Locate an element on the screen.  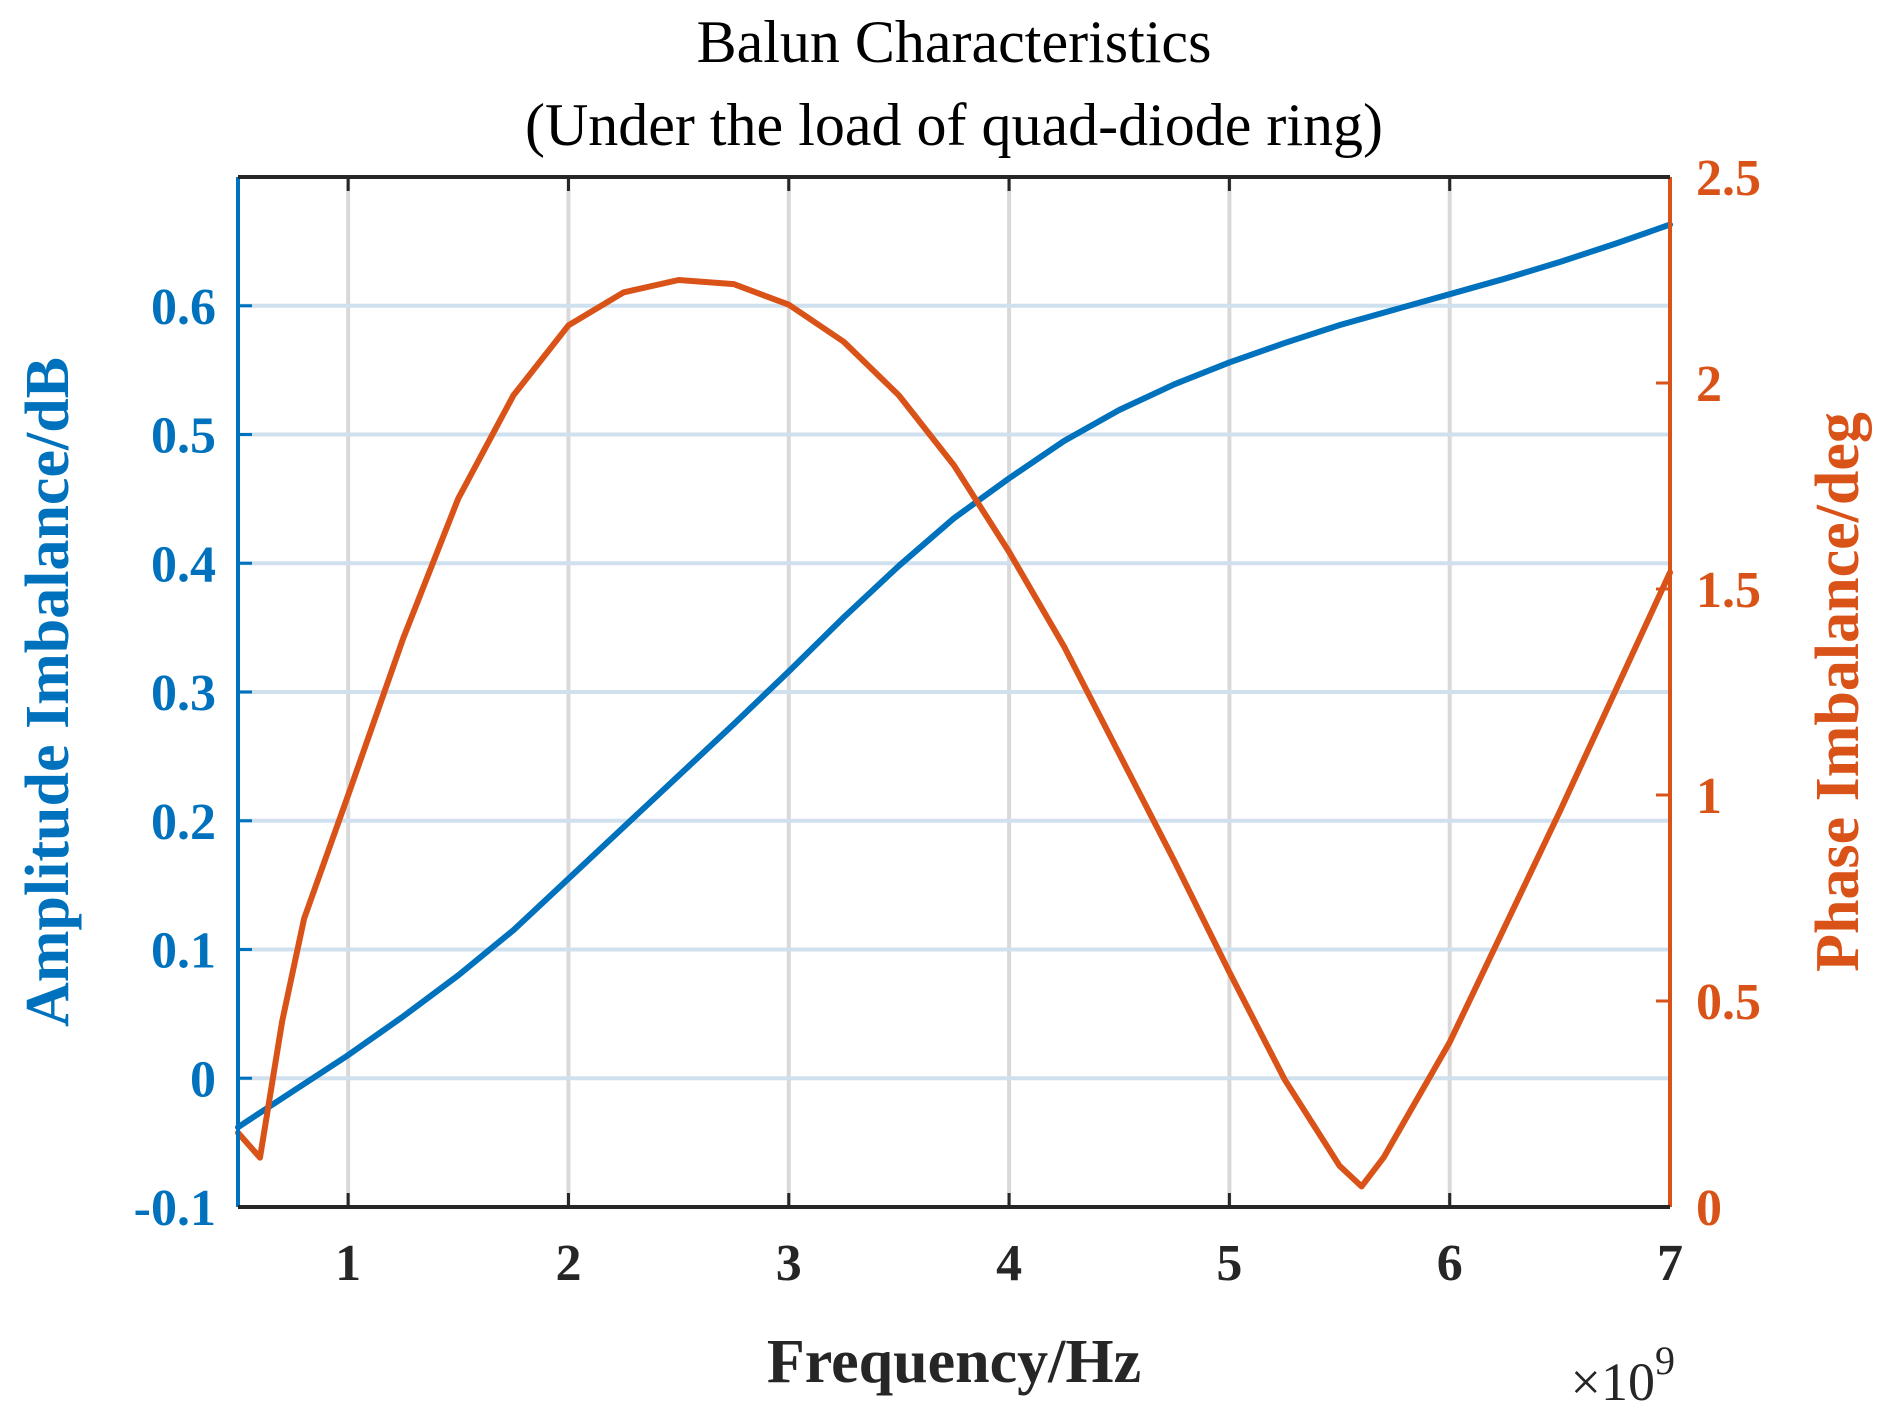
x-tick-label: 1 is located at coordinates (348, 1263).